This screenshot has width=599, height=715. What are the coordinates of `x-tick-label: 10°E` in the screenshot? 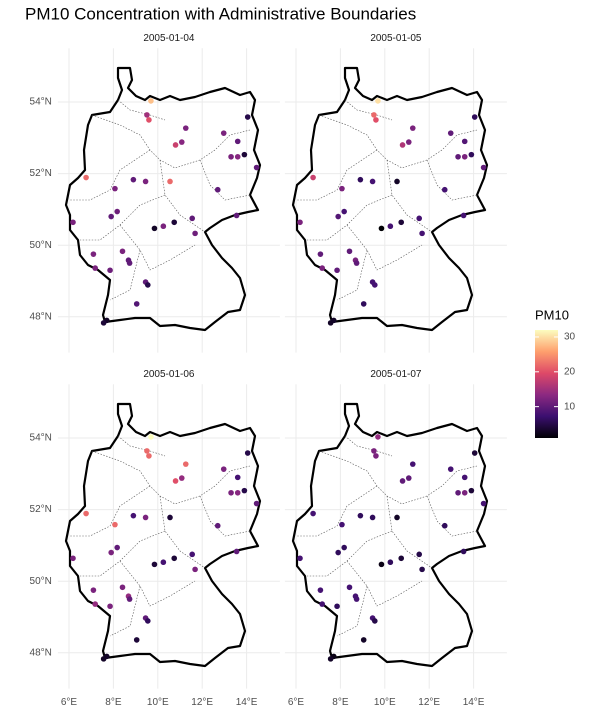 It's located at (385, 702).